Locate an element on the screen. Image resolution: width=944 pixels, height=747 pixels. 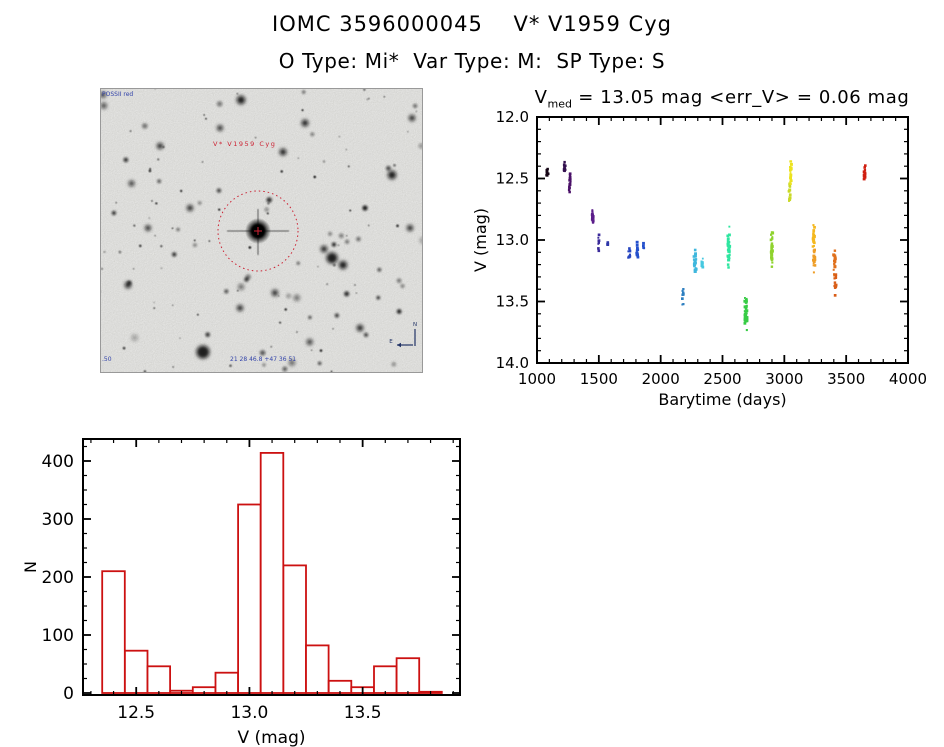
compass-east-label: E is located at coordinates (391, 342).